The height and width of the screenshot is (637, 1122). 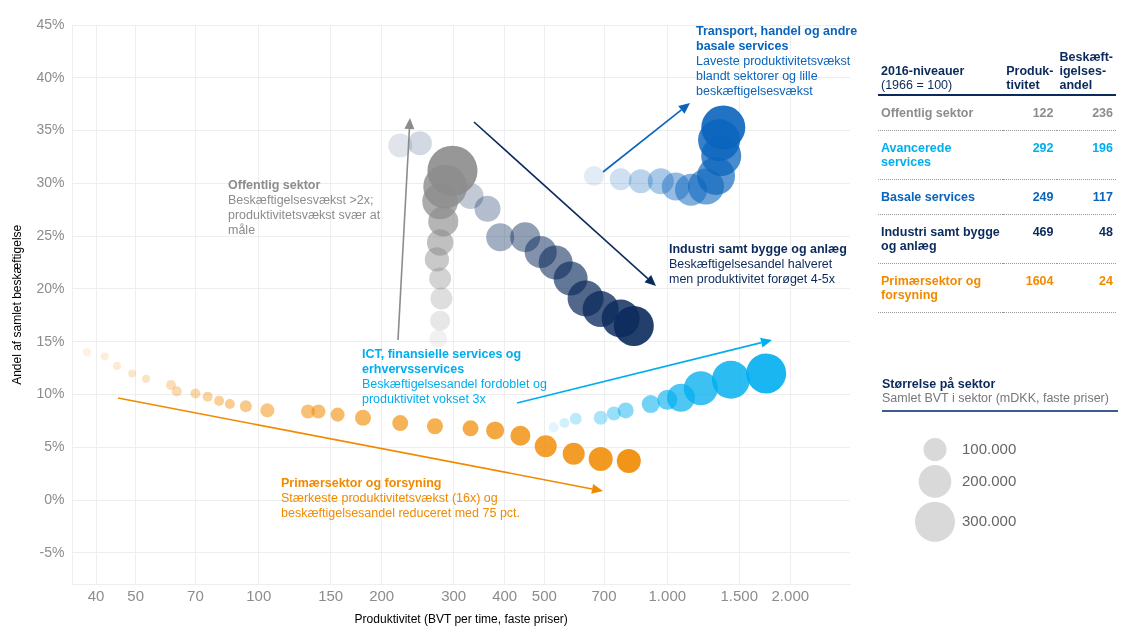 What do you see at coordinates (752, 271) in the screenshot?
I see `annotation: Beskæftigelsesandel halveret men produktivitet forøget 4-5x` at bounding box center [752, 271].